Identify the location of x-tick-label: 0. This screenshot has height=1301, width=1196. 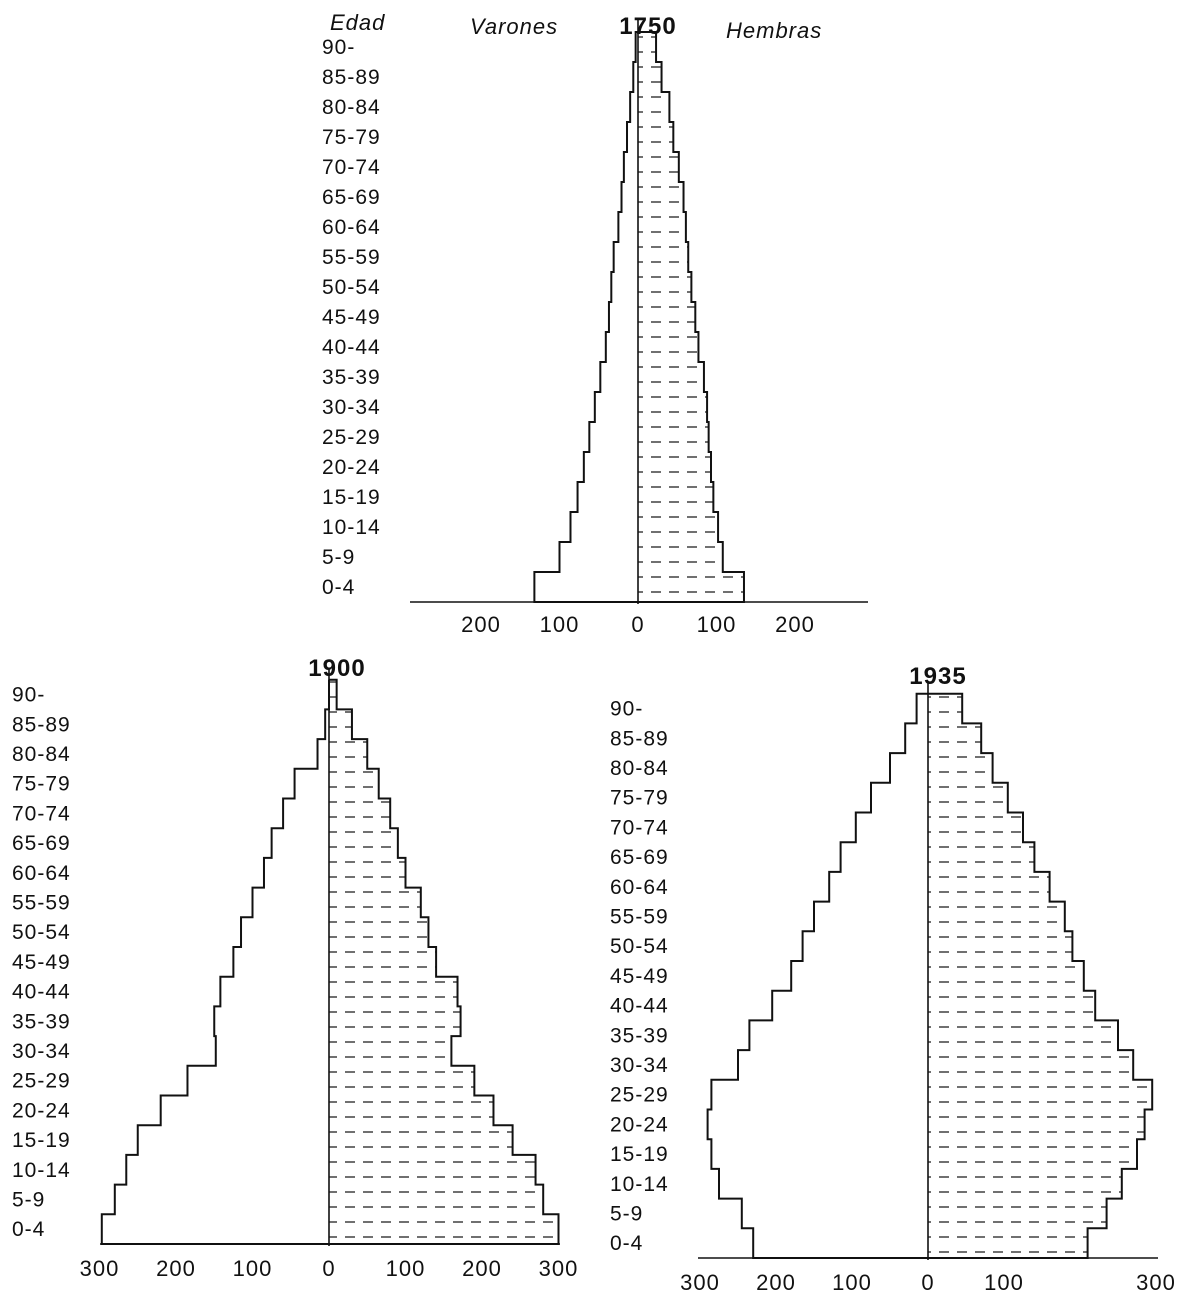
(328, 1268).